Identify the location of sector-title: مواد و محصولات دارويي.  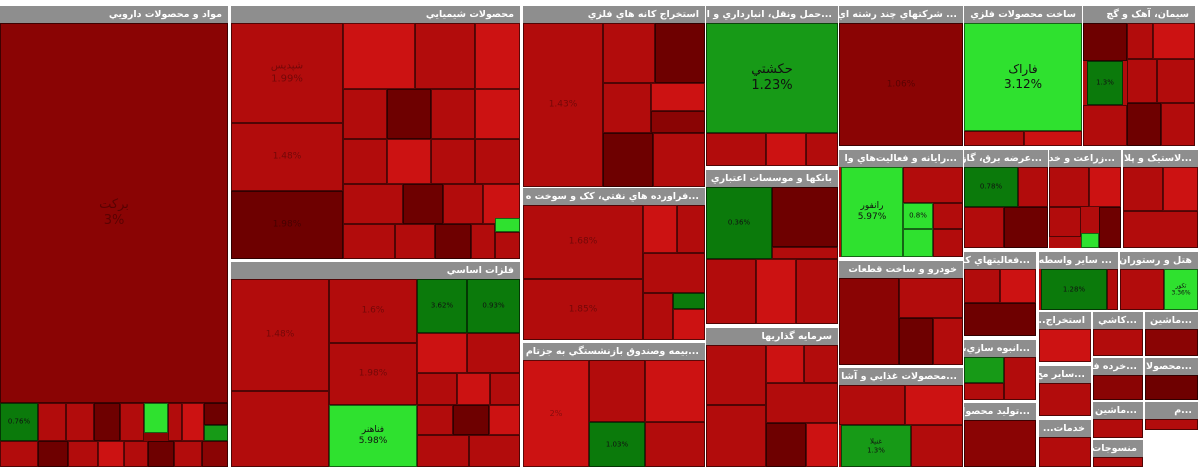
(114, 14).